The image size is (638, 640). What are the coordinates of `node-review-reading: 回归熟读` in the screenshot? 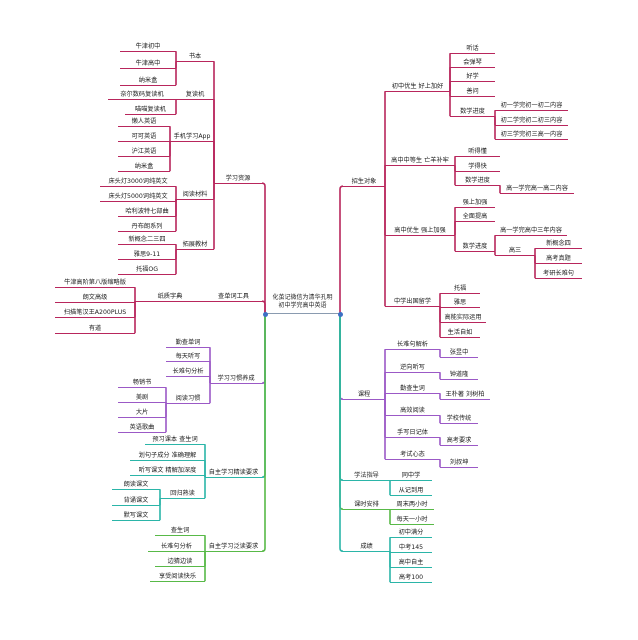 It's located at (182, 494).